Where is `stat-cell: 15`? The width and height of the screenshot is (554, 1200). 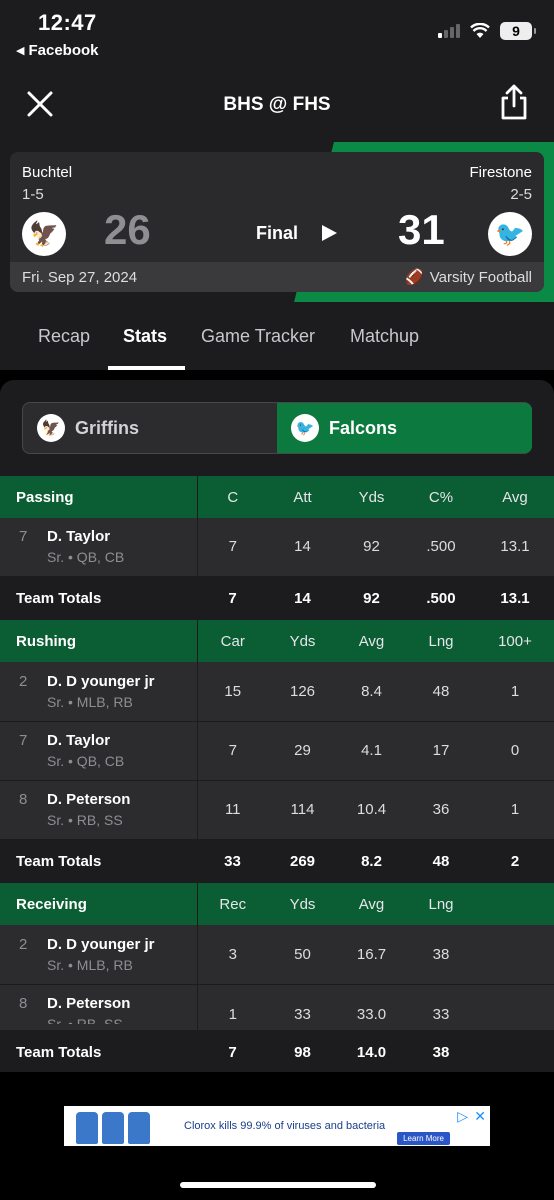 stat-cell: 15 is located at coordinates (232, 692).